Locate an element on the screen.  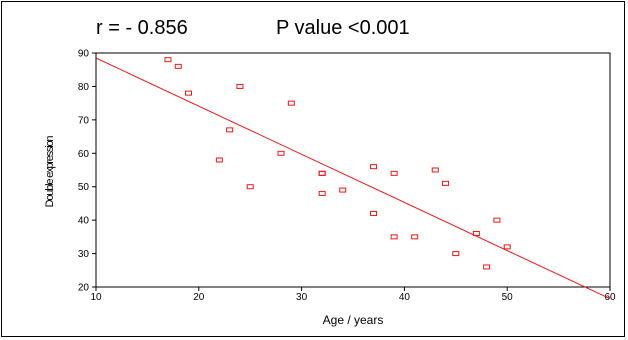
correlation-coefficient-text: r = - 0.856 is located at coordinates (142, 28).